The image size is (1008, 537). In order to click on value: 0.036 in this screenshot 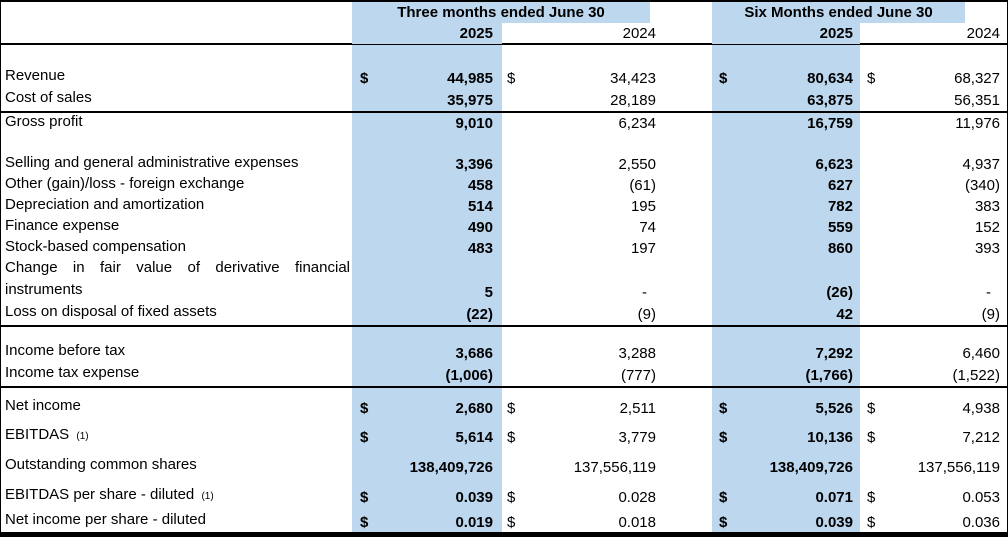, I will do `click(981, 522)`.